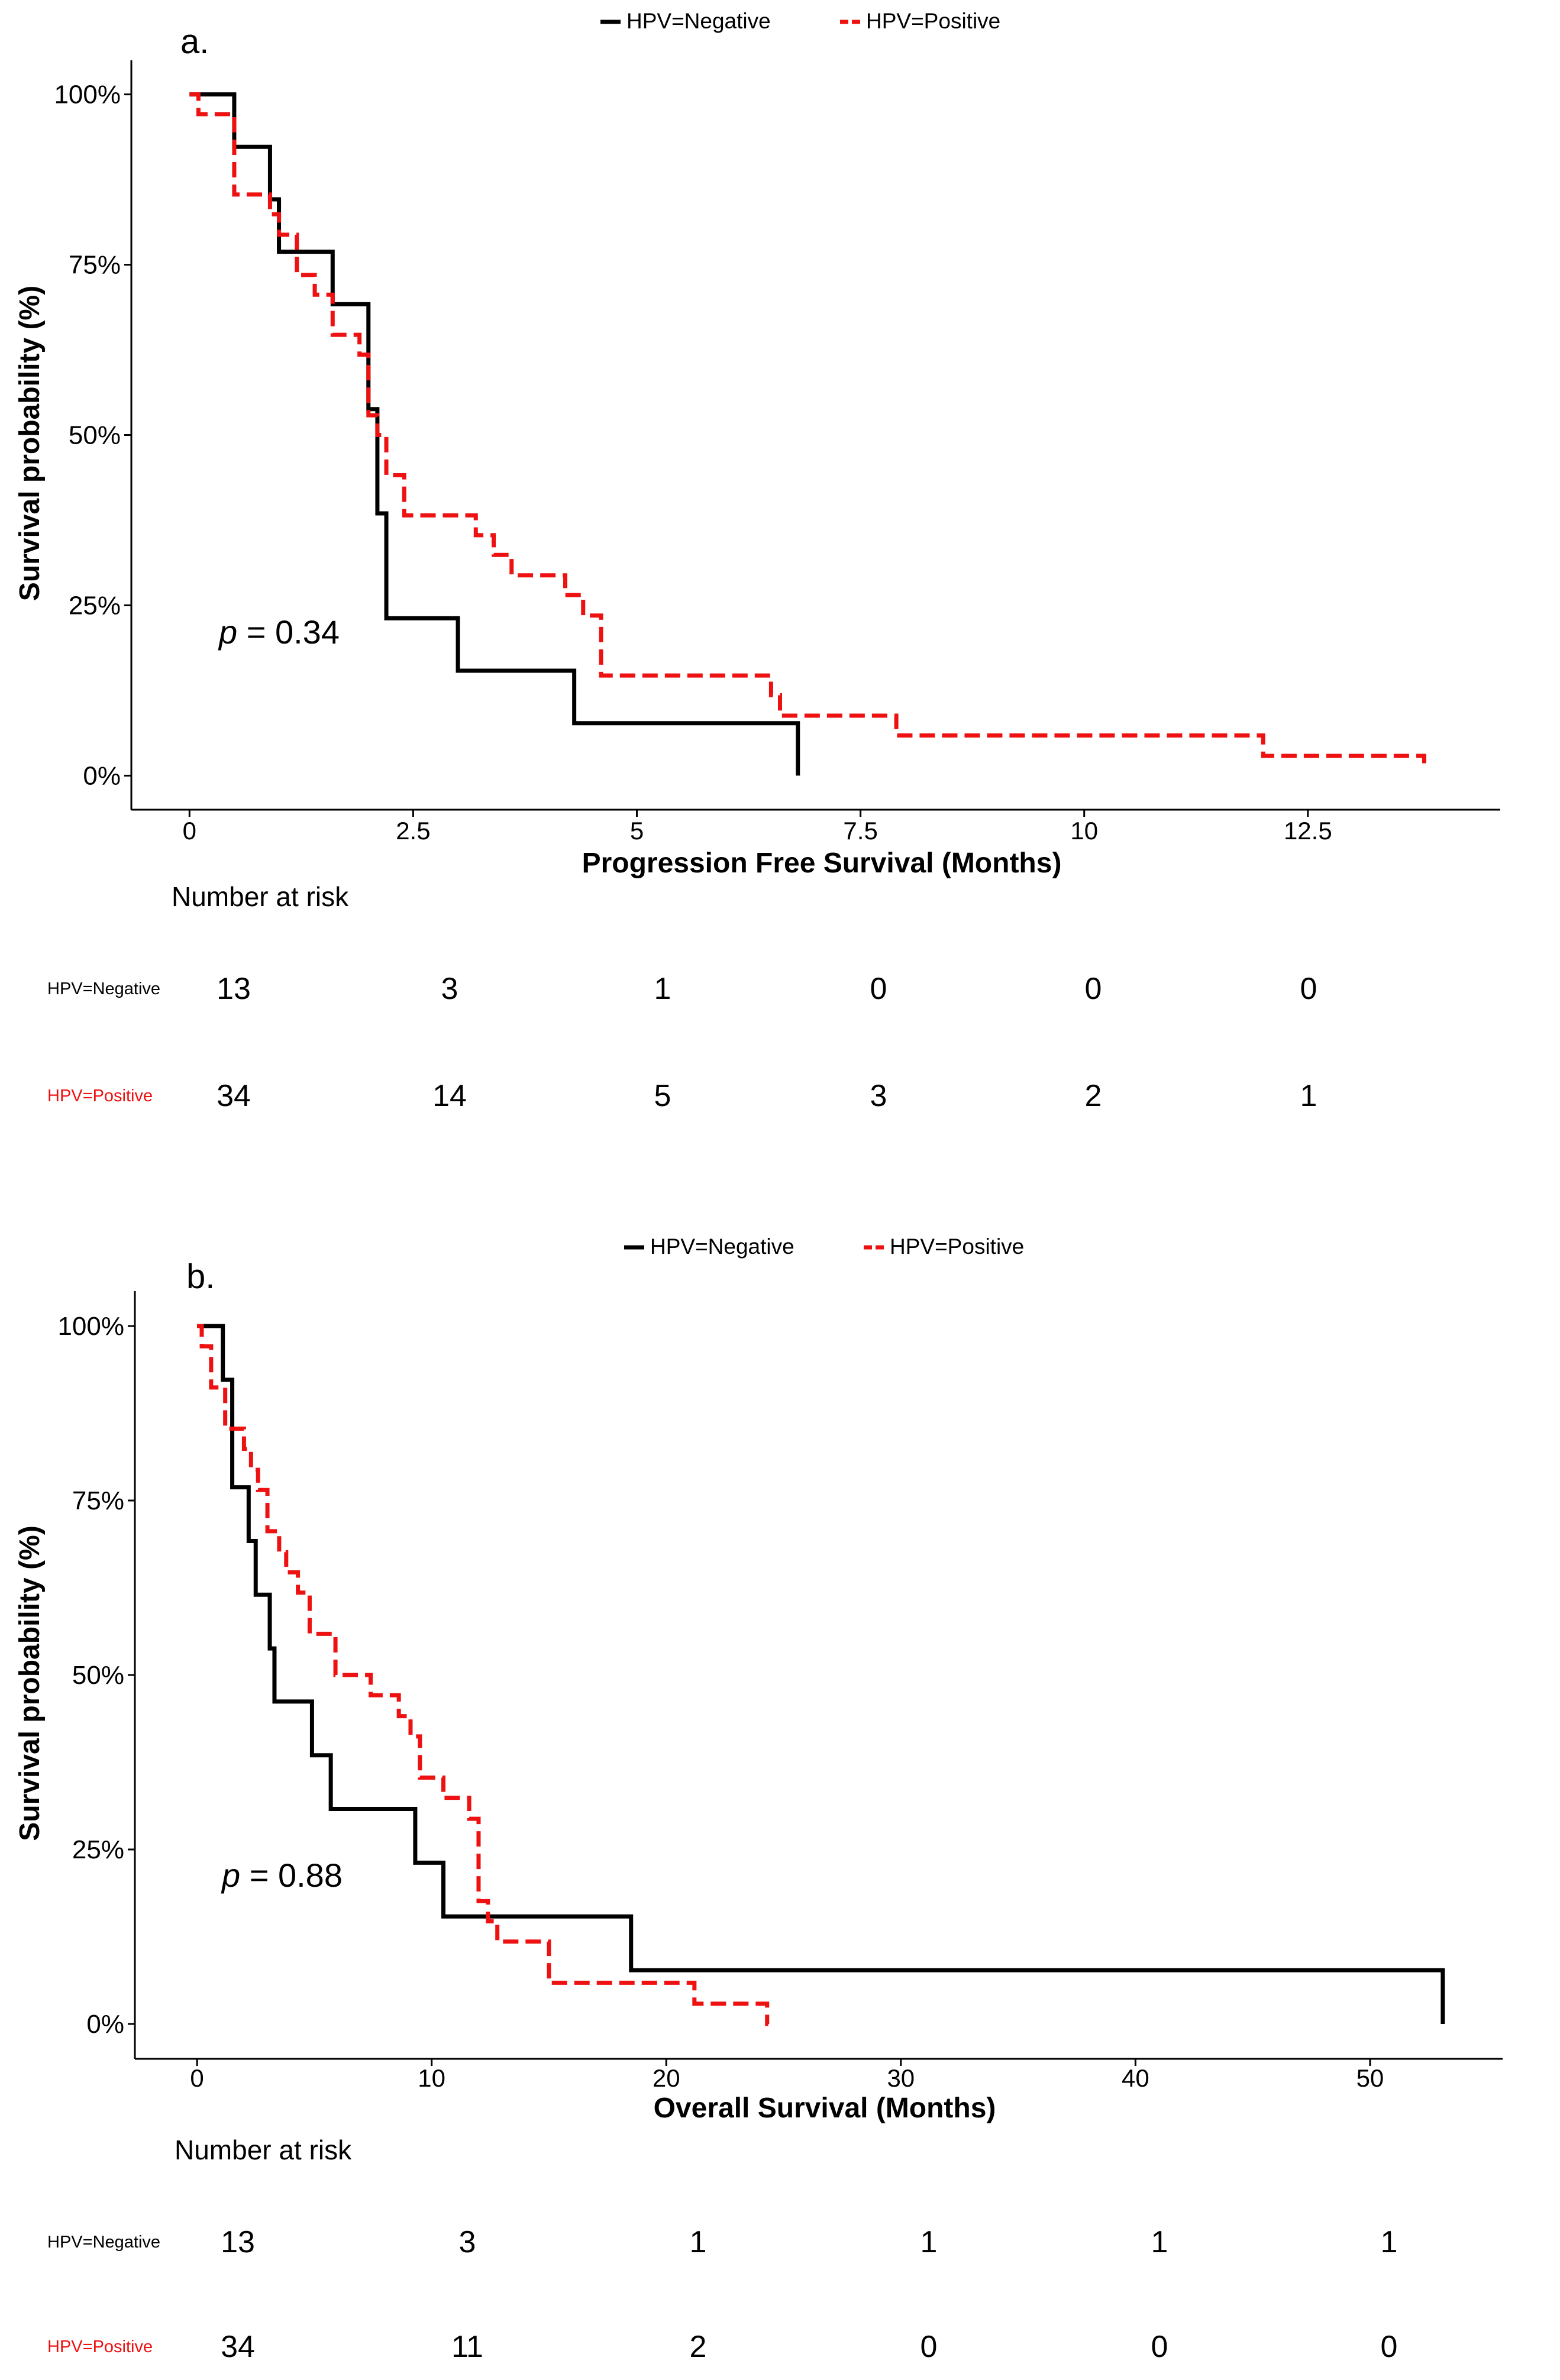 This screenshot has height=2380, width=1560. What do you see at coordinates (666, 2078) in the screenshot?
I see `x-tick-label: 20` at bounding box center [666, 2078].